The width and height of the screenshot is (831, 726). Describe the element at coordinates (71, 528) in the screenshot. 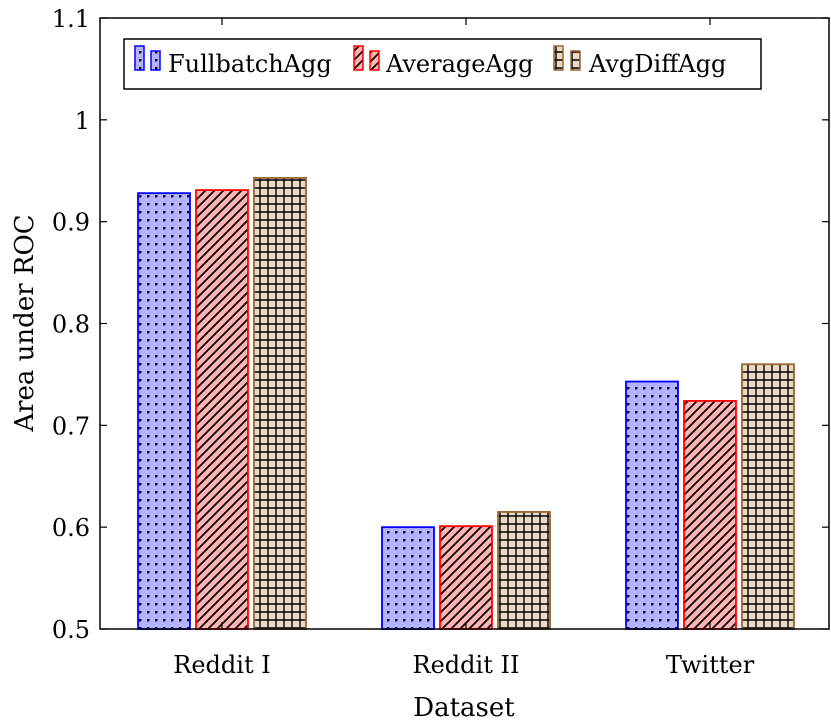

I see `y-tick-label: 0.6` at that location.